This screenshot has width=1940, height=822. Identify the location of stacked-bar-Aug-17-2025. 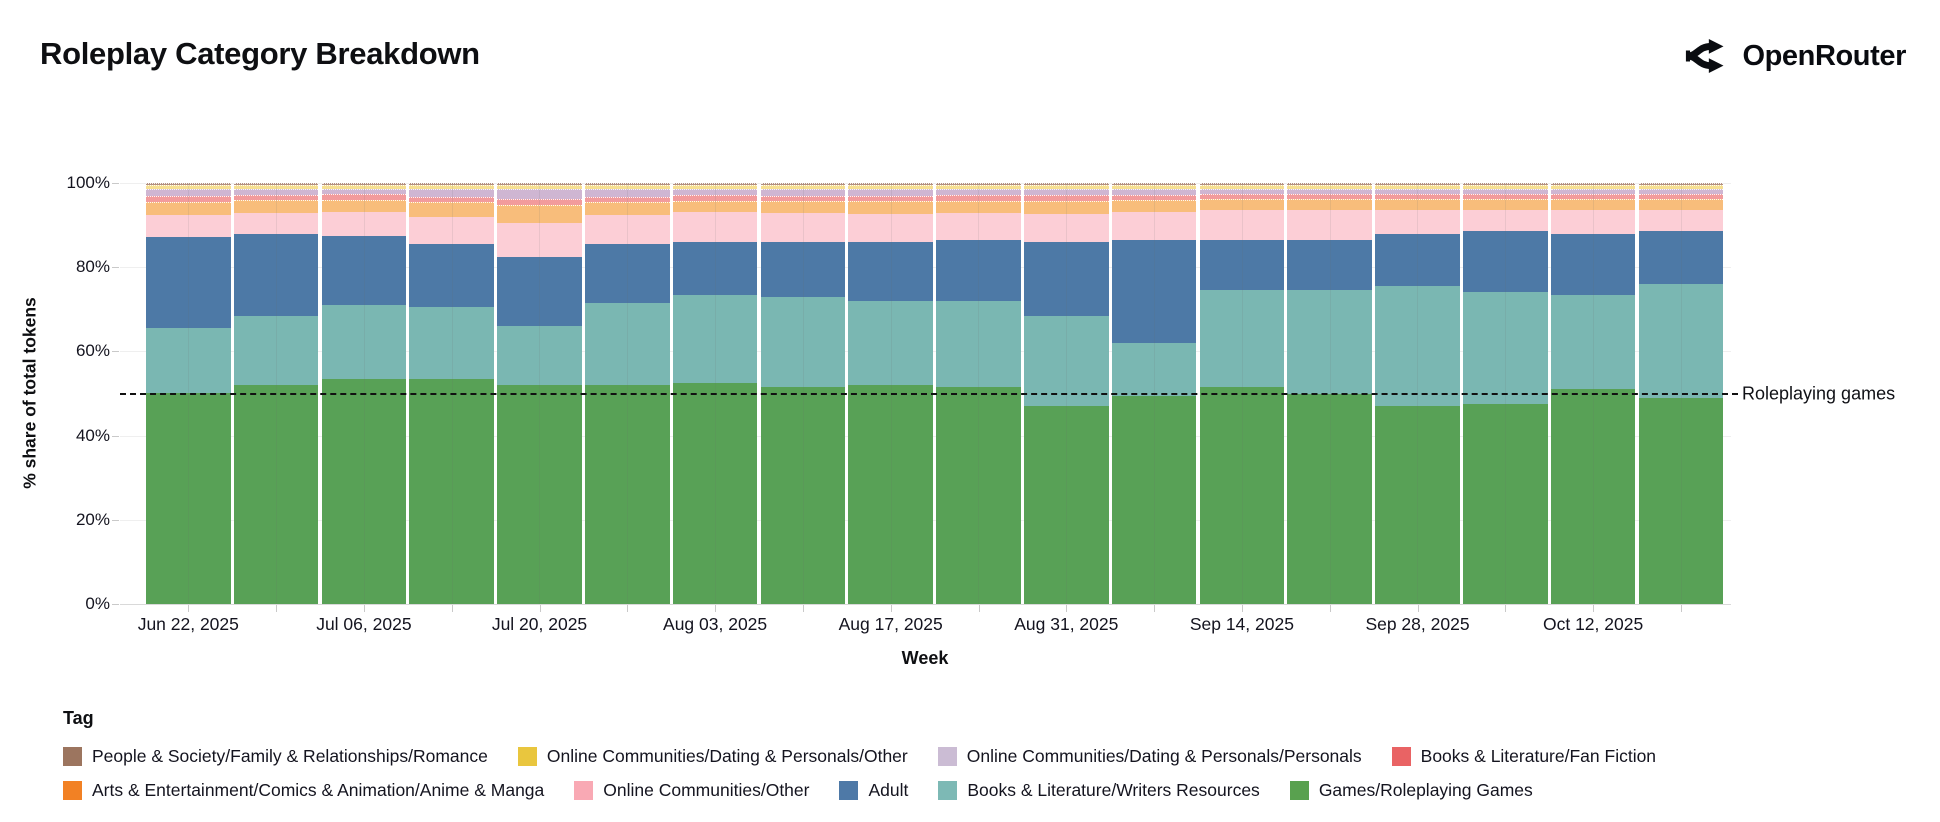
(890, 393).